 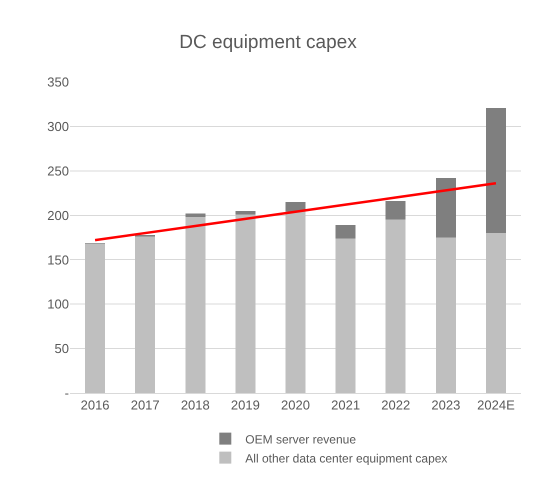 I want to click on x-tick-label: 2016, so click(x=95, y=405).